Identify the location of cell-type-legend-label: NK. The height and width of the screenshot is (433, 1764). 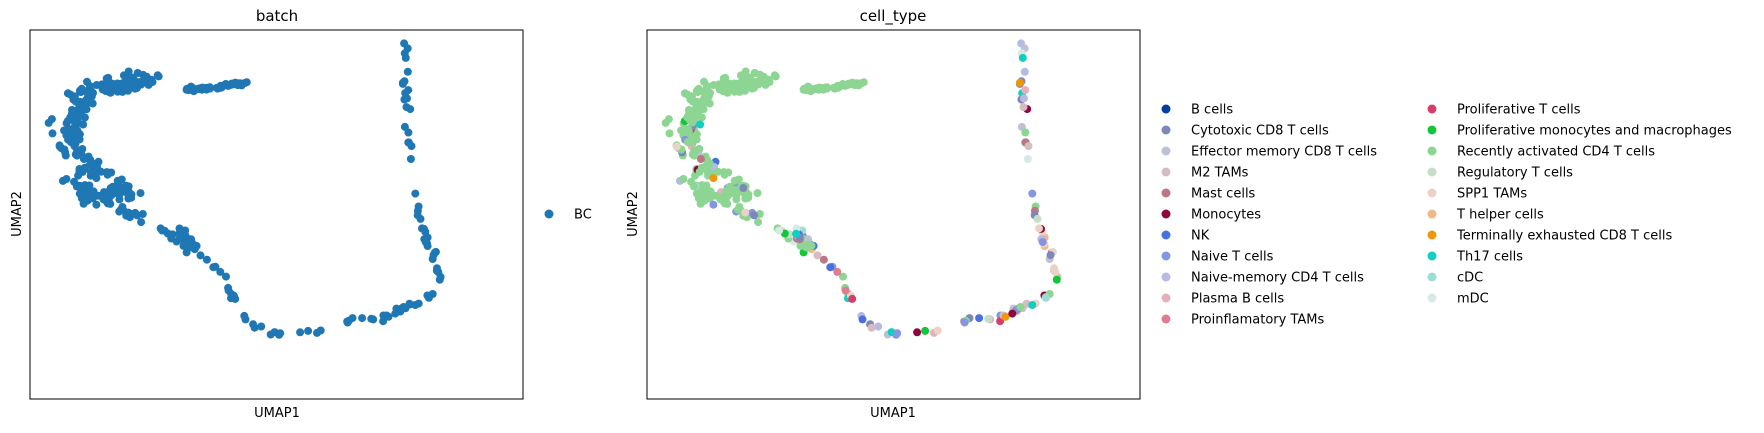
(1200, 236).